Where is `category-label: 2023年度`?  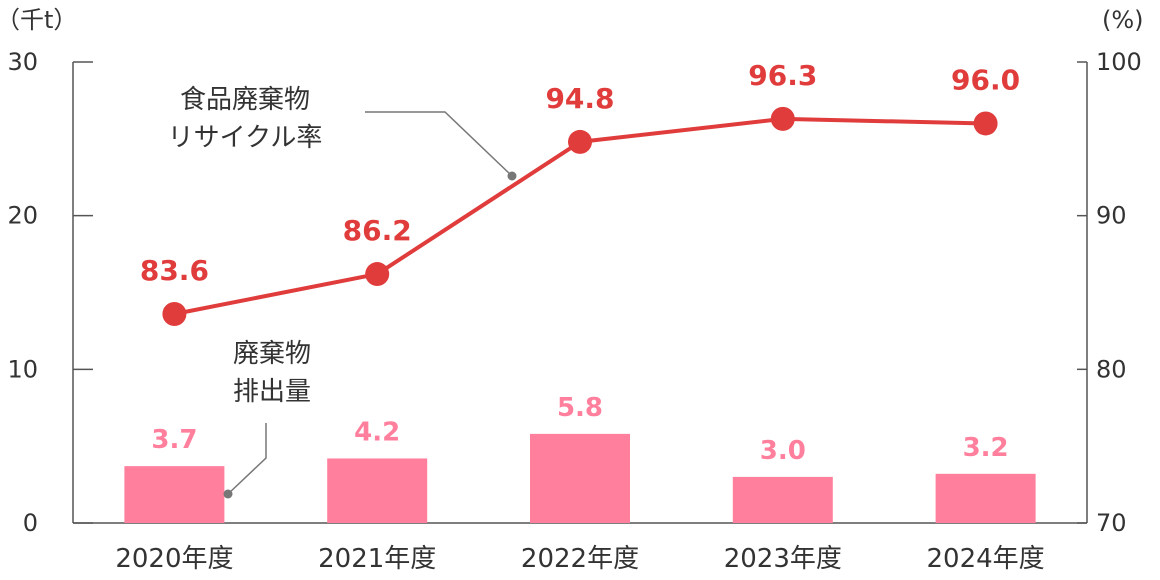
category-label: 2023年度 is located at coordinates (783, 559).